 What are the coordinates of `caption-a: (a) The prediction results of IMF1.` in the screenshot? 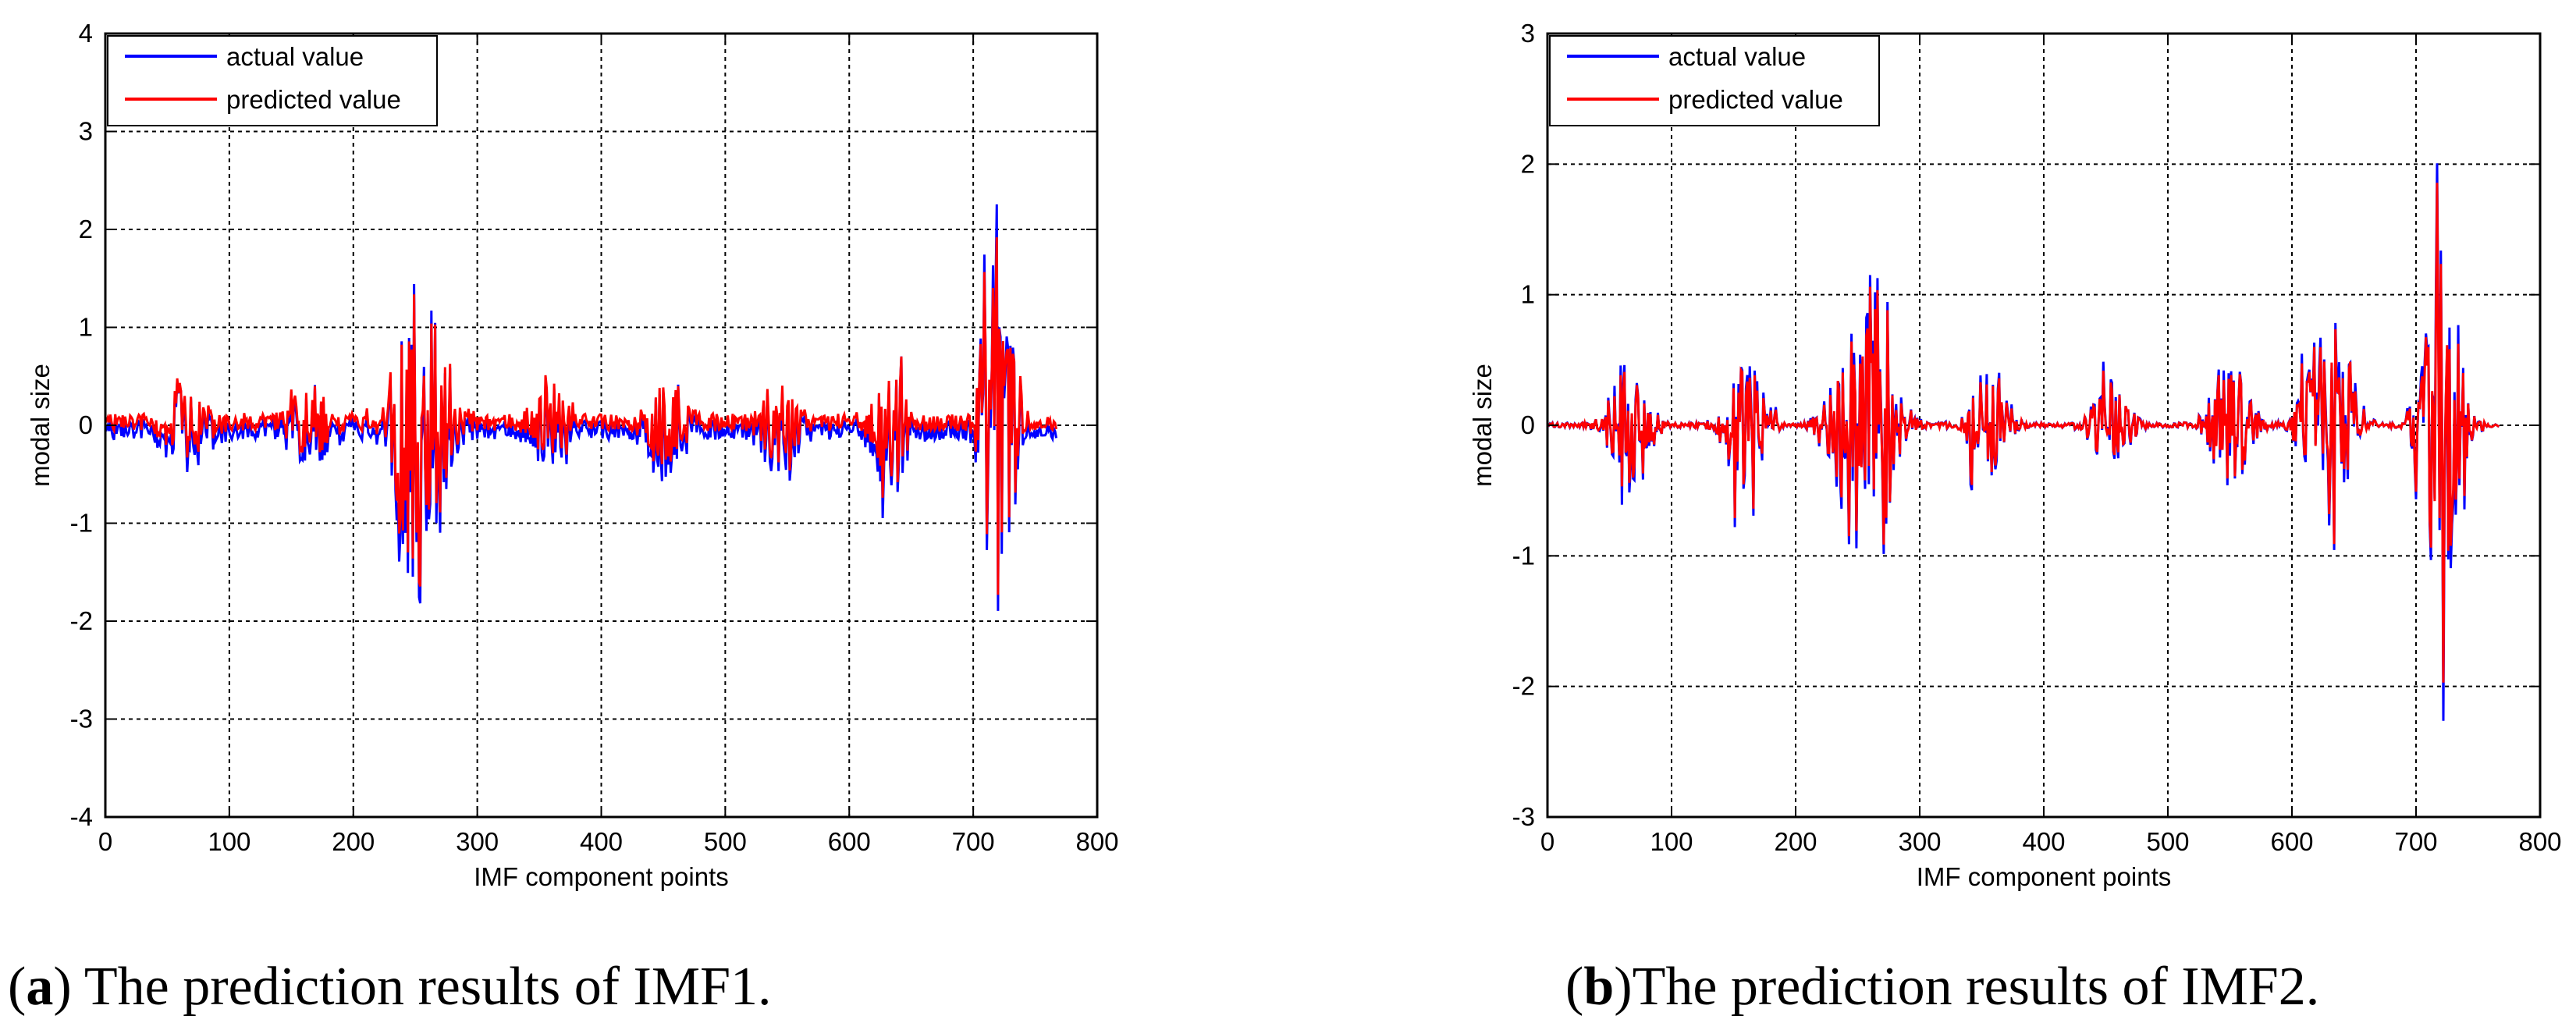 It's located at (390, 987).